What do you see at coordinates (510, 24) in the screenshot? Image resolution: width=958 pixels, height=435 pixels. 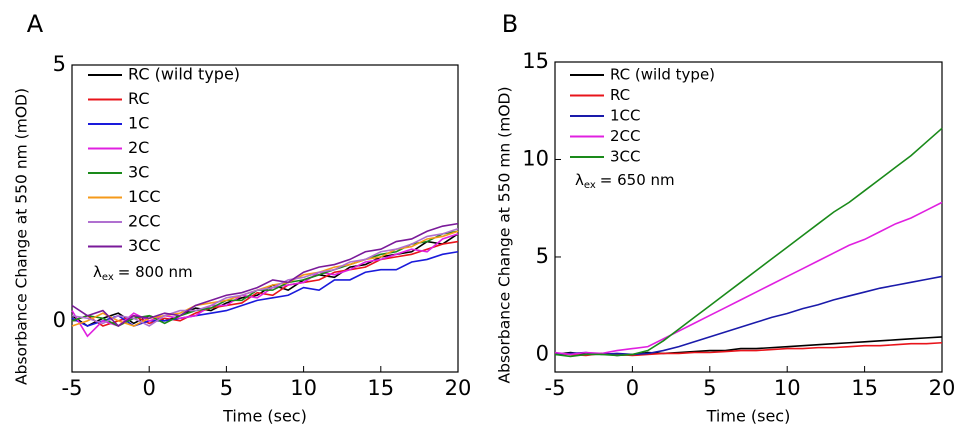 I see `panel-label: B` at bounding box center [510, 24].